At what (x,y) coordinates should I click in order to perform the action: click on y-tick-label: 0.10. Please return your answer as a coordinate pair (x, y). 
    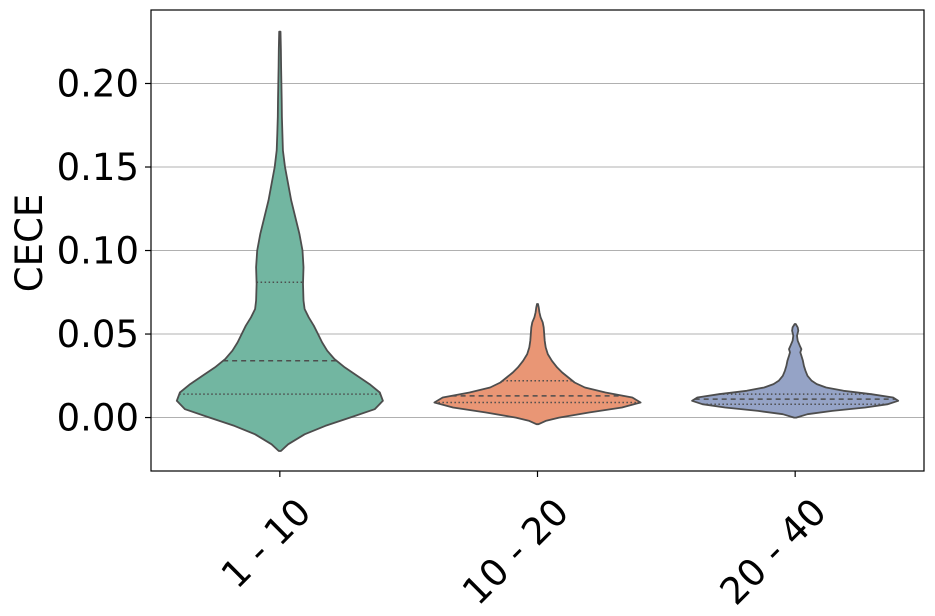
    Looking at the image, I should click on (98, 251).